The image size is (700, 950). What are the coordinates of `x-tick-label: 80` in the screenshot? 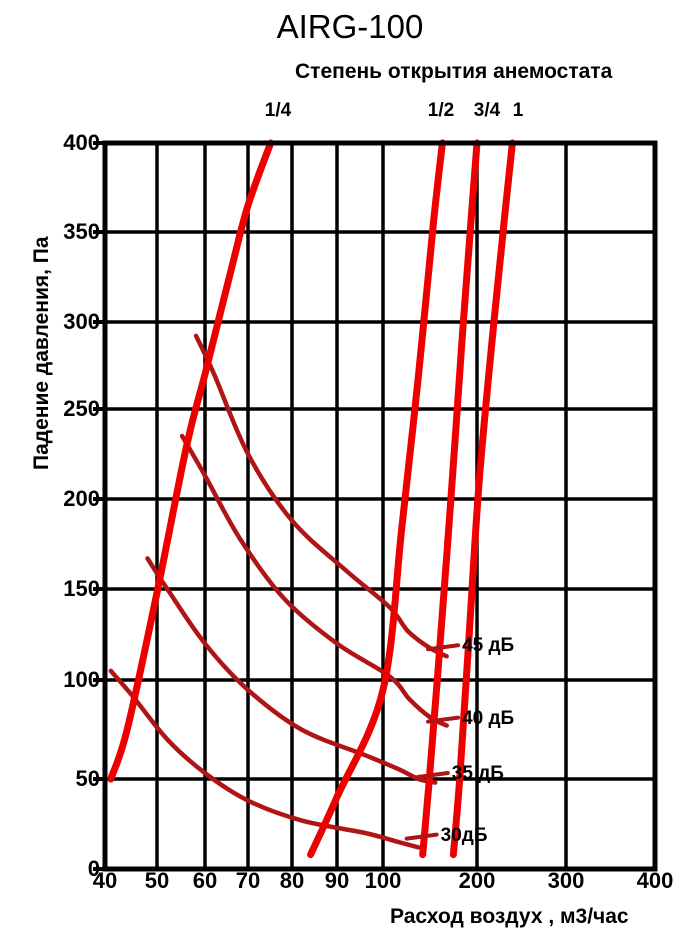 It's located at (292, 880).